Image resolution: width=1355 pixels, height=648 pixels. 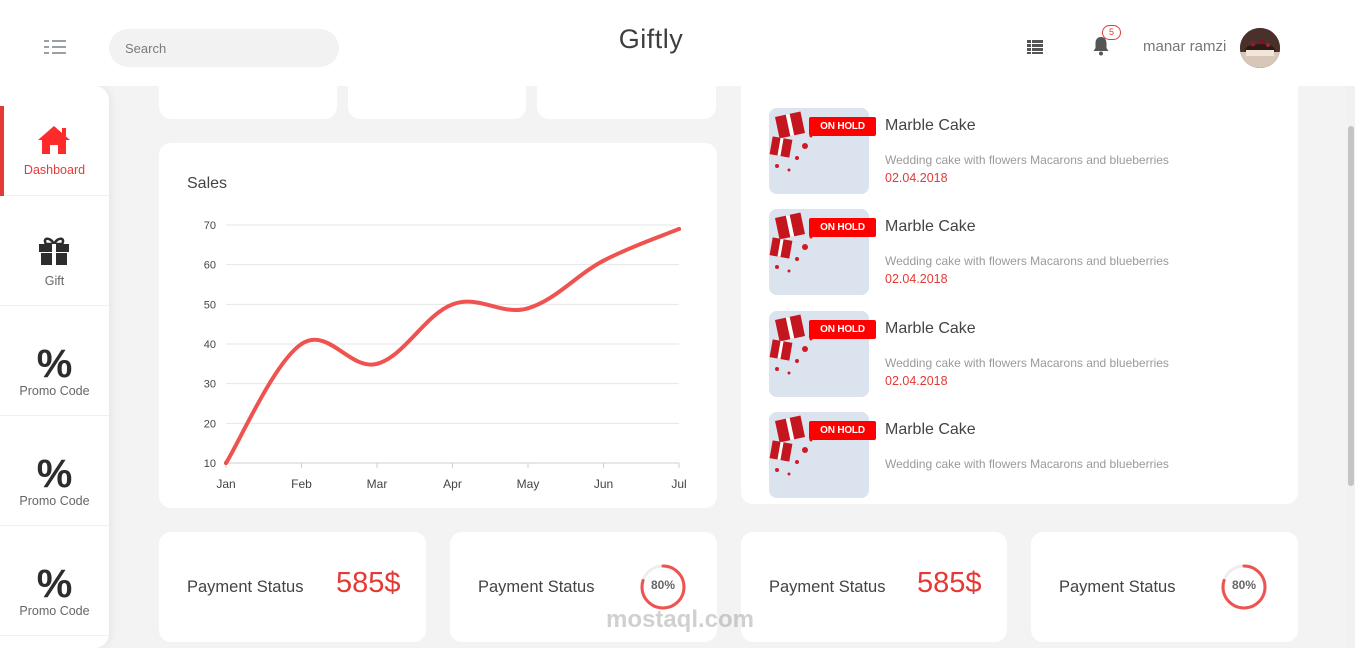 I want to click on sidebar-item-label: Dashboard, so click(x=54, y=170).